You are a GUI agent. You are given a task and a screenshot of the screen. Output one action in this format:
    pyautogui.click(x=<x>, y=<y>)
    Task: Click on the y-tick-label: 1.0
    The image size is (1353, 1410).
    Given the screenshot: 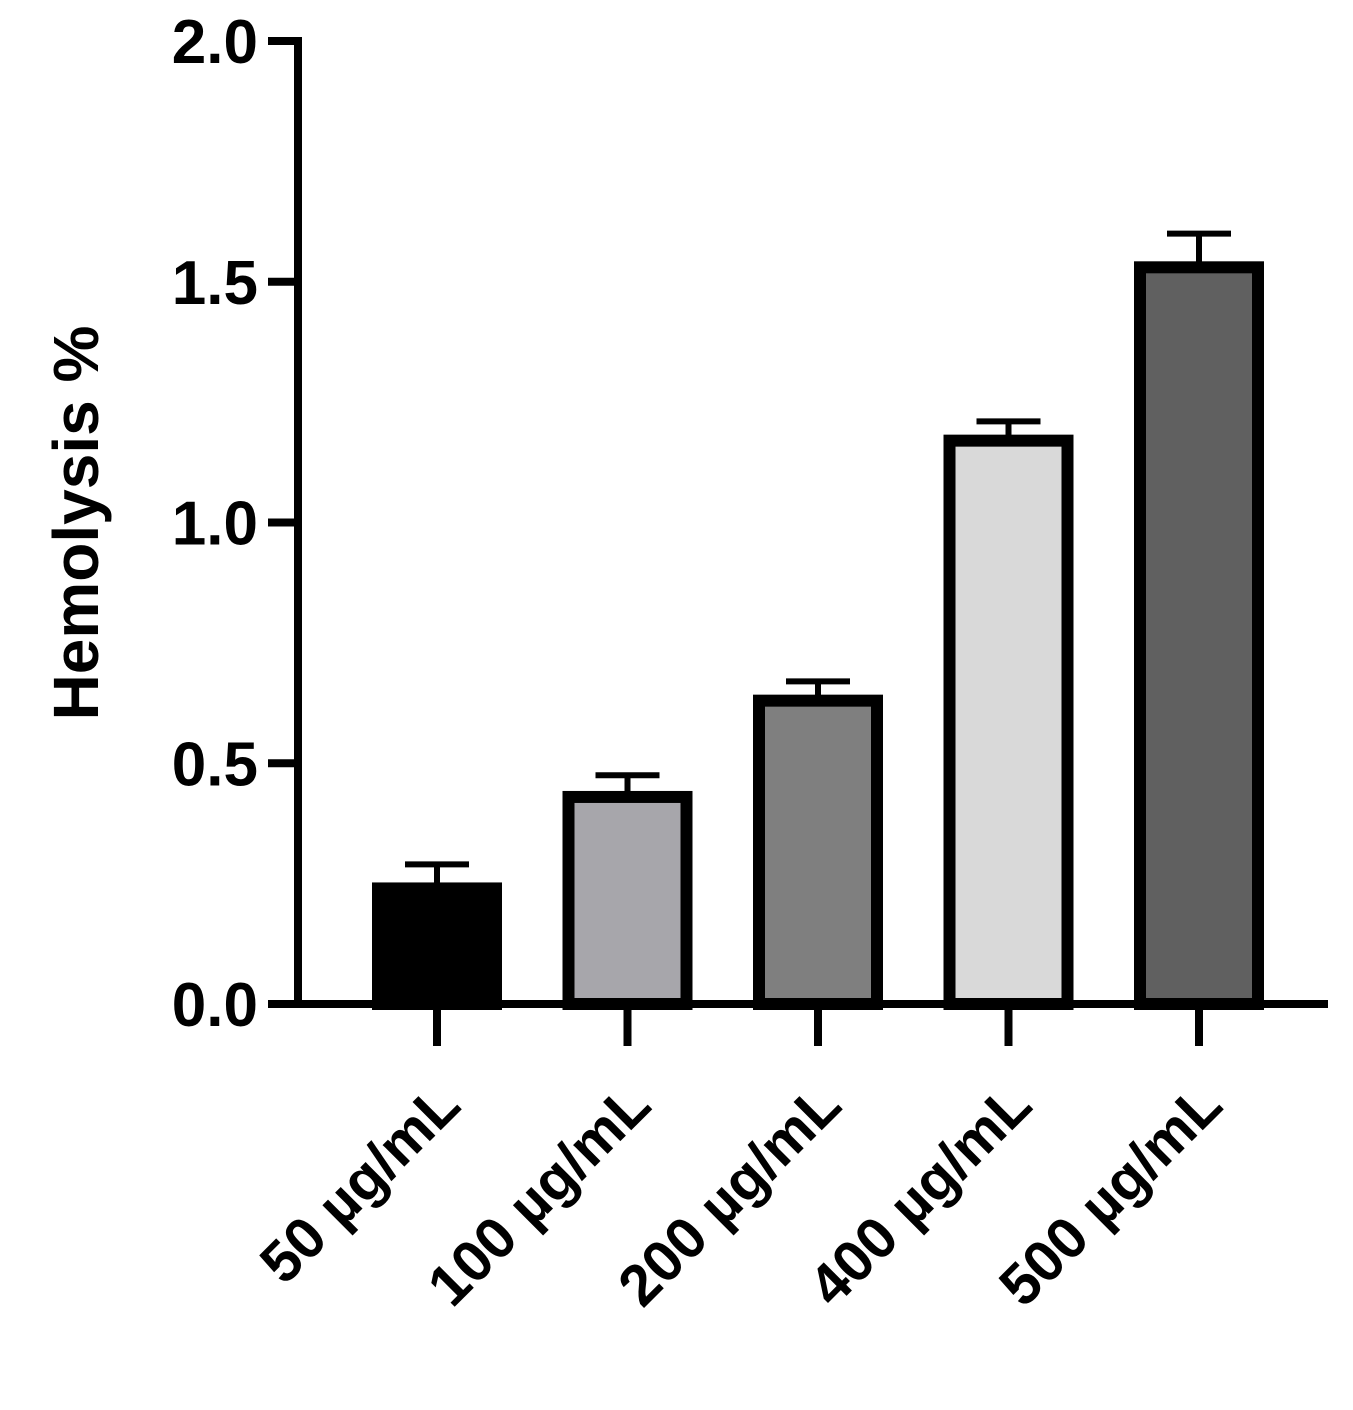 What is the action you would take?
    pyautogui.click(x=215, y=524)
    